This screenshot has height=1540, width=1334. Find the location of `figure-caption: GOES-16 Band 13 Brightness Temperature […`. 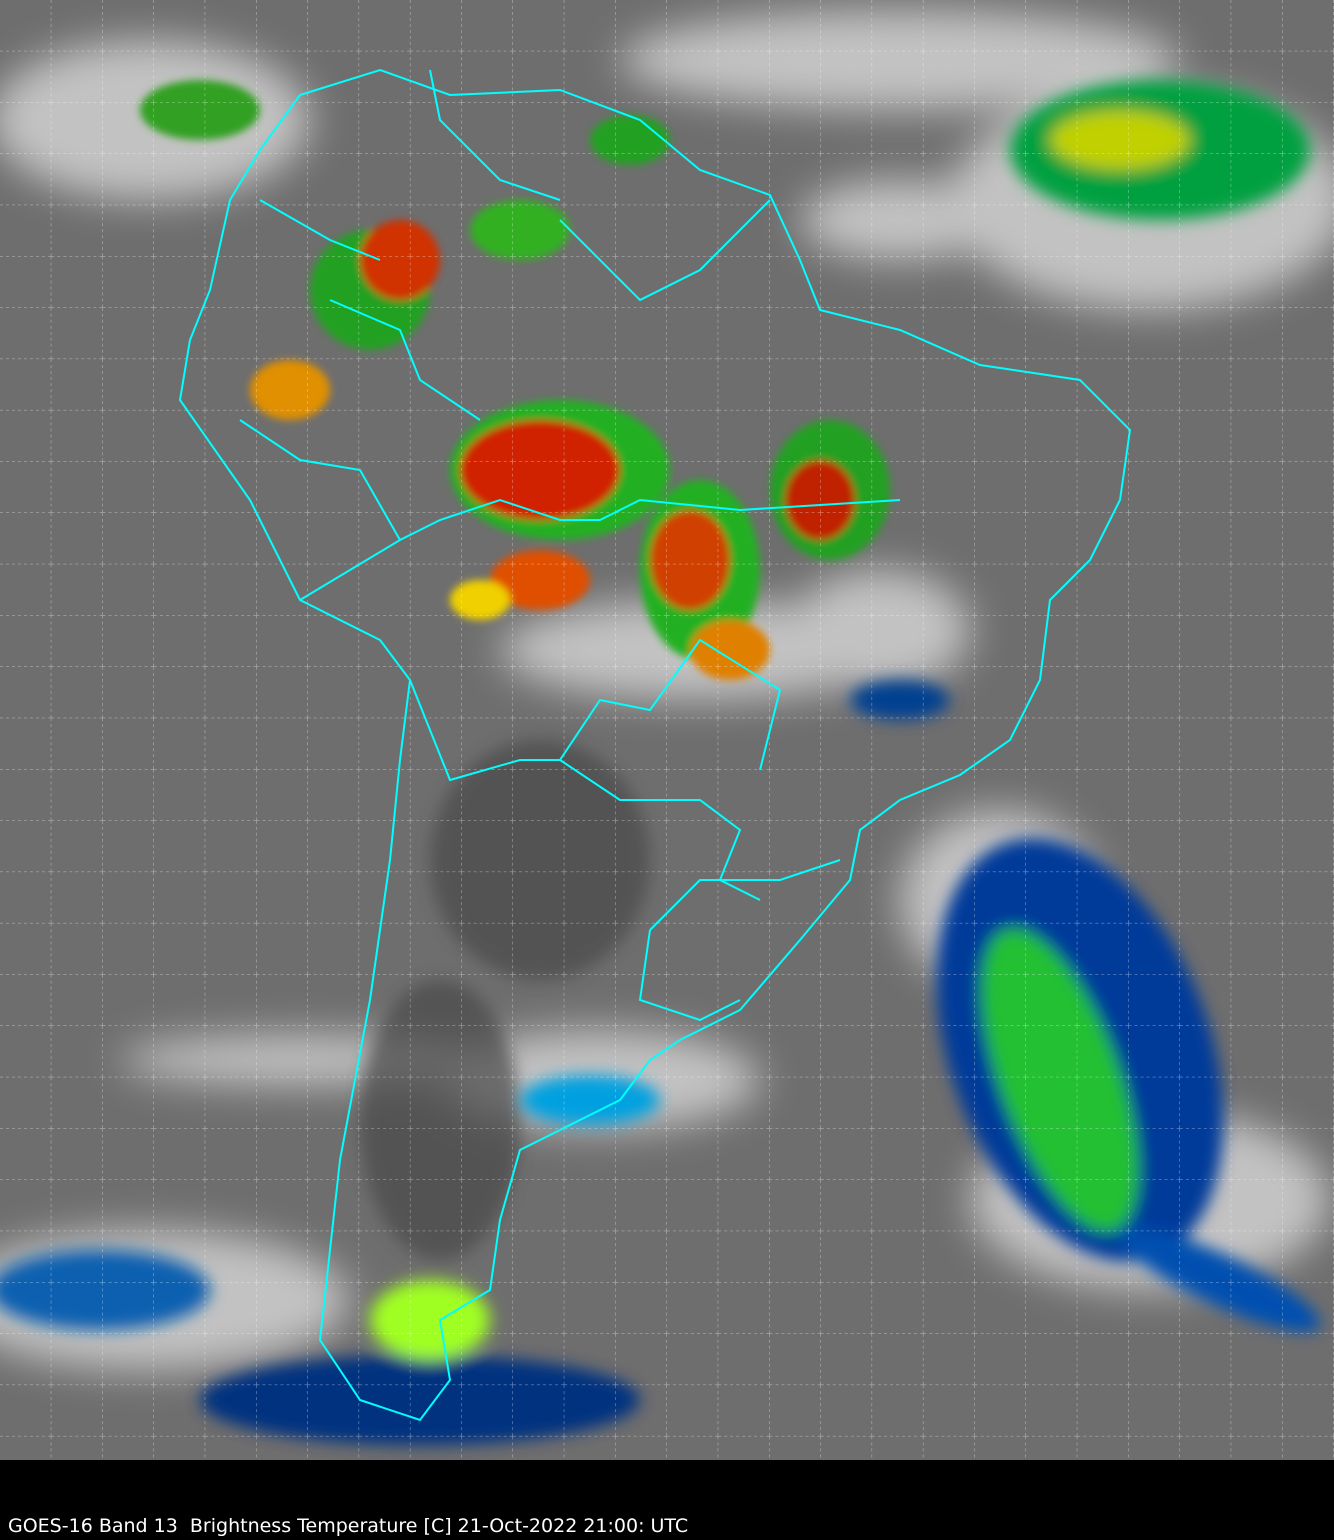

figure-caption: GOES-16 Band 13 Brightness Temperature [… is located at coordinates (348, 1526).